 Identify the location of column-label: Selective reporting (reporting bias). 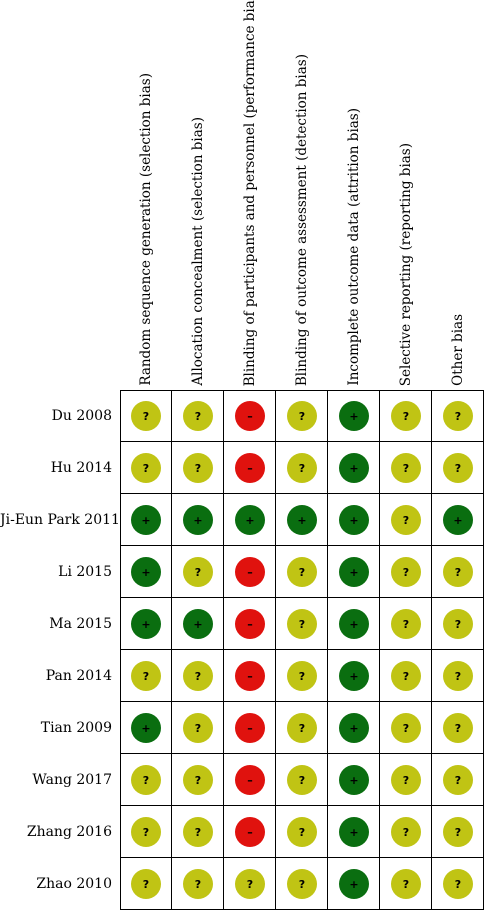
(406, 264).